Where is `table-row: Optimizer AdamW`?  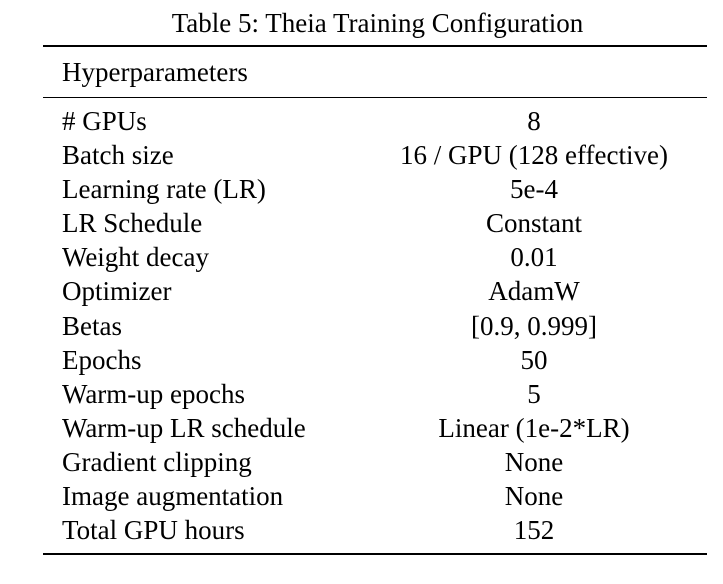 table-row: Optimizer AdamW is located at coordinates (361, 291).